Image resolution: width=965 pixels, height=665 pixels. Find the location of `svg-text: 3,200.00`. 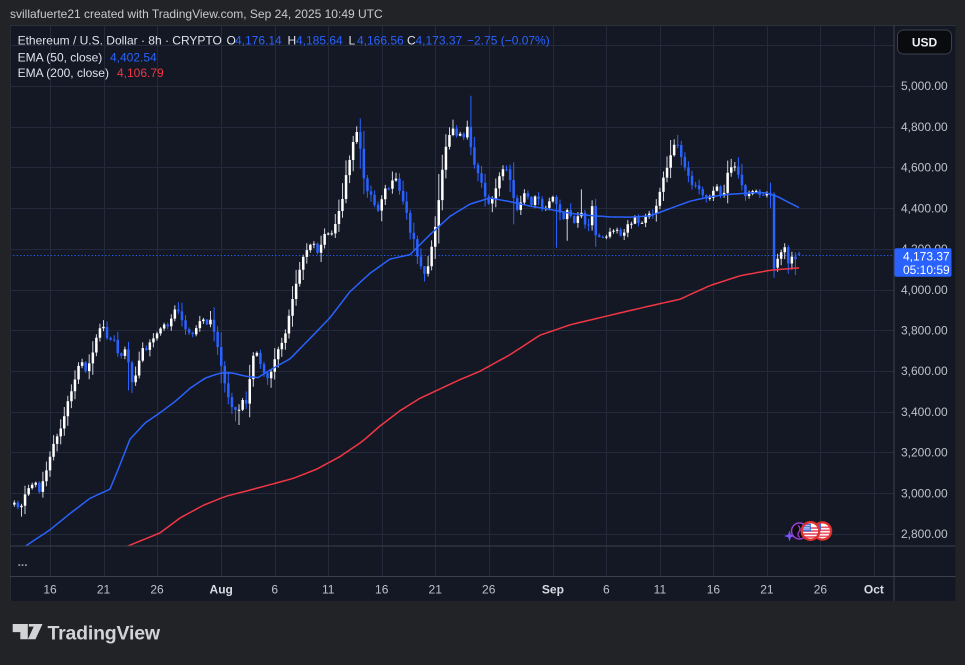

svg-text: 3,200.00 is located at coordinates (924, 453).